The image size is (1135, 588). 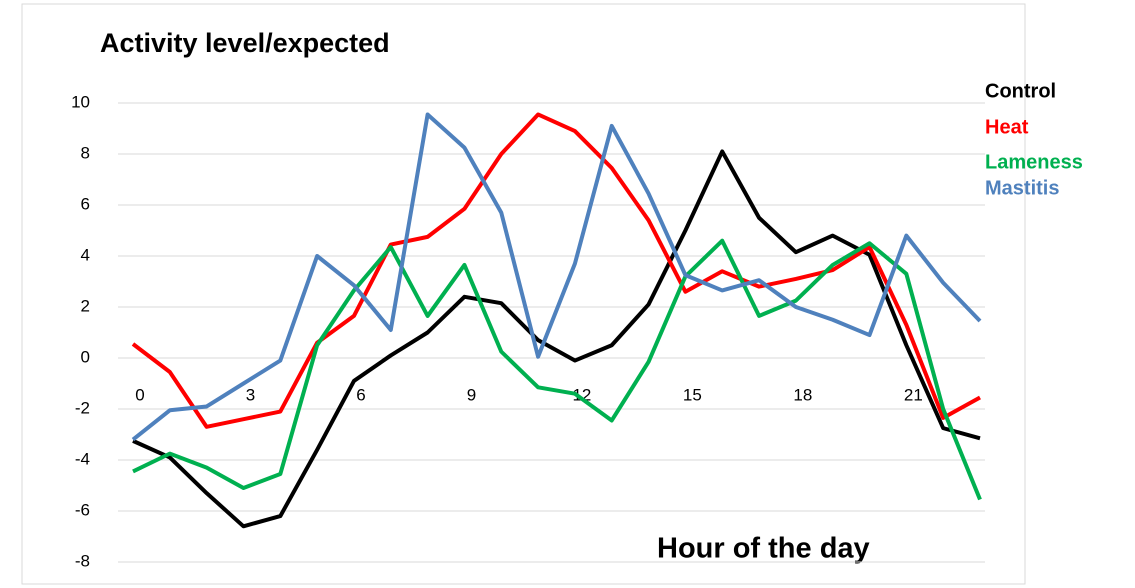 I want to click on legend-entry: Control, so click(x=1020, y=91).